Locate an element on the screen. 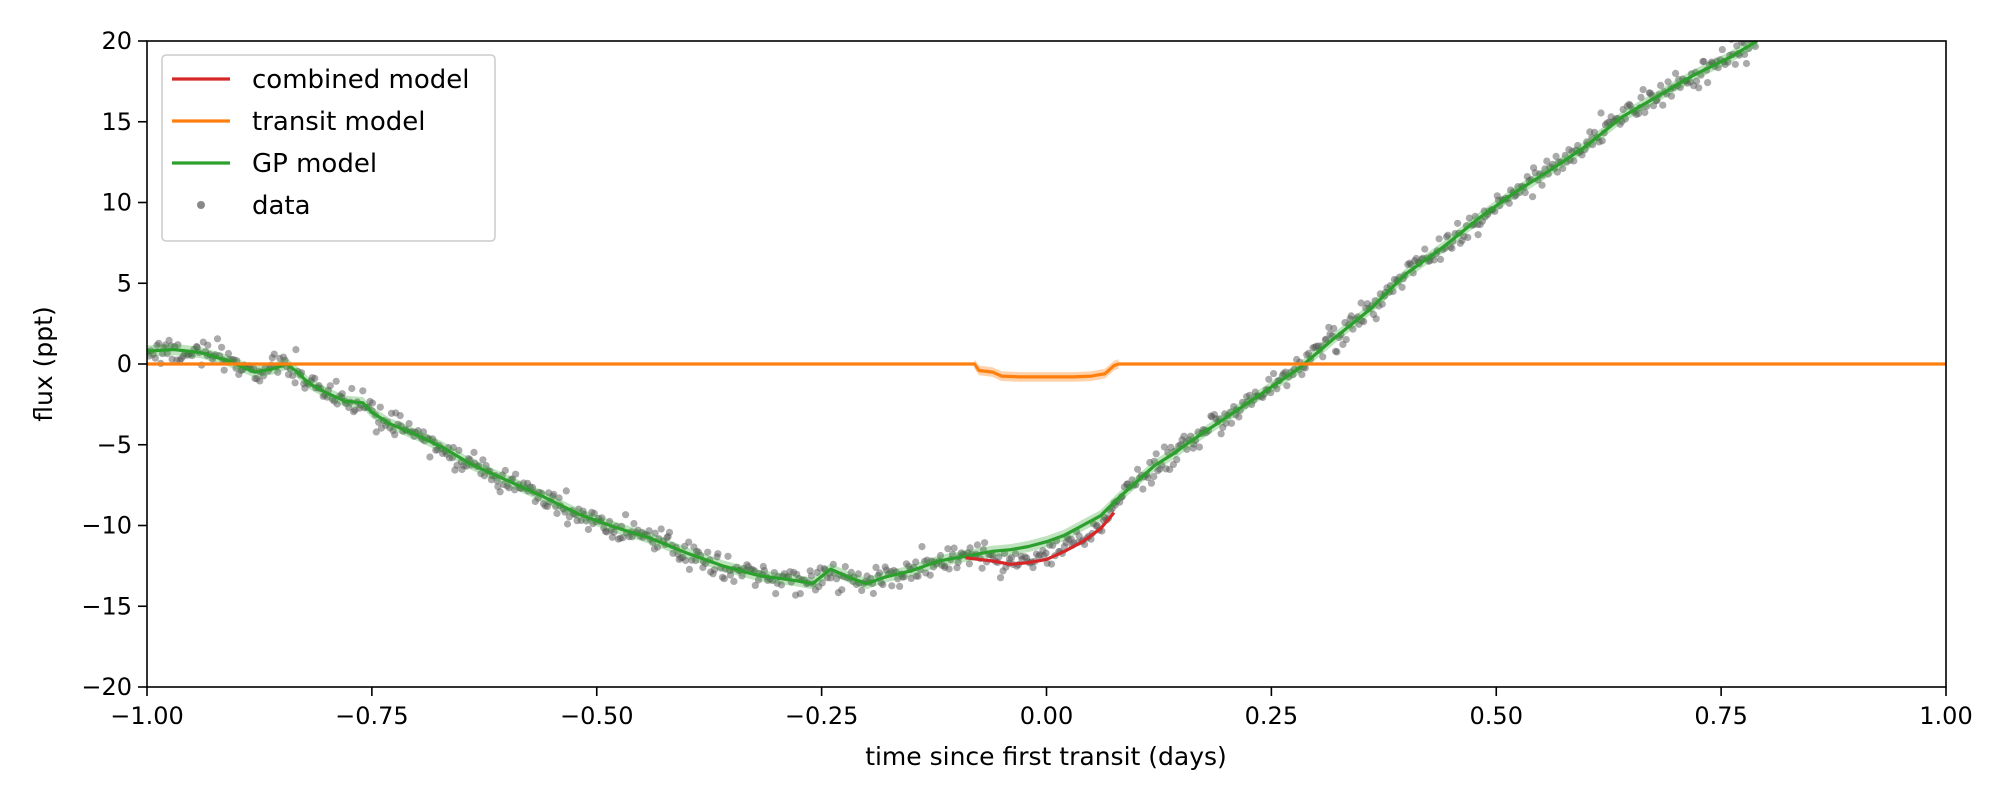 The image size is (2000, 800). y-tick-label: −10 is located at coordinates (106, 526).